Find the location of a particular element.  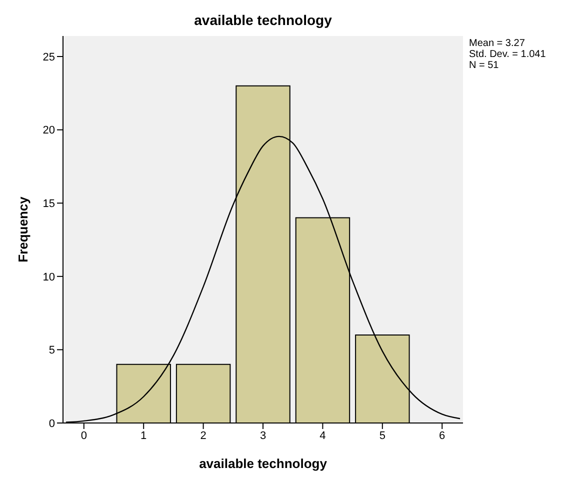

x-tick-label: 3 is located at coordinates (263, 436).